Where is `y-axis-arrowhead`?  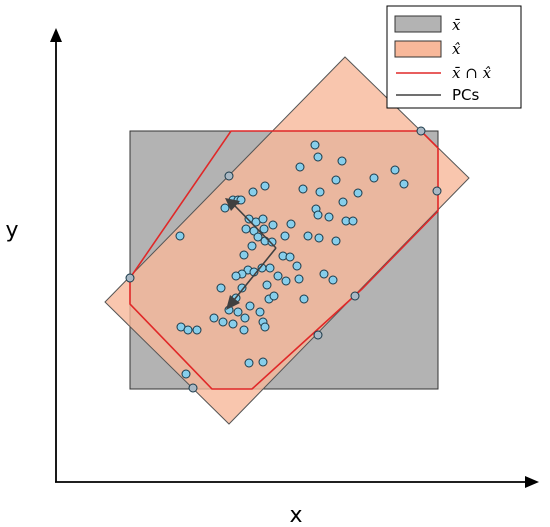
y-axis-arrowhead is located at coordinates (56, 35).